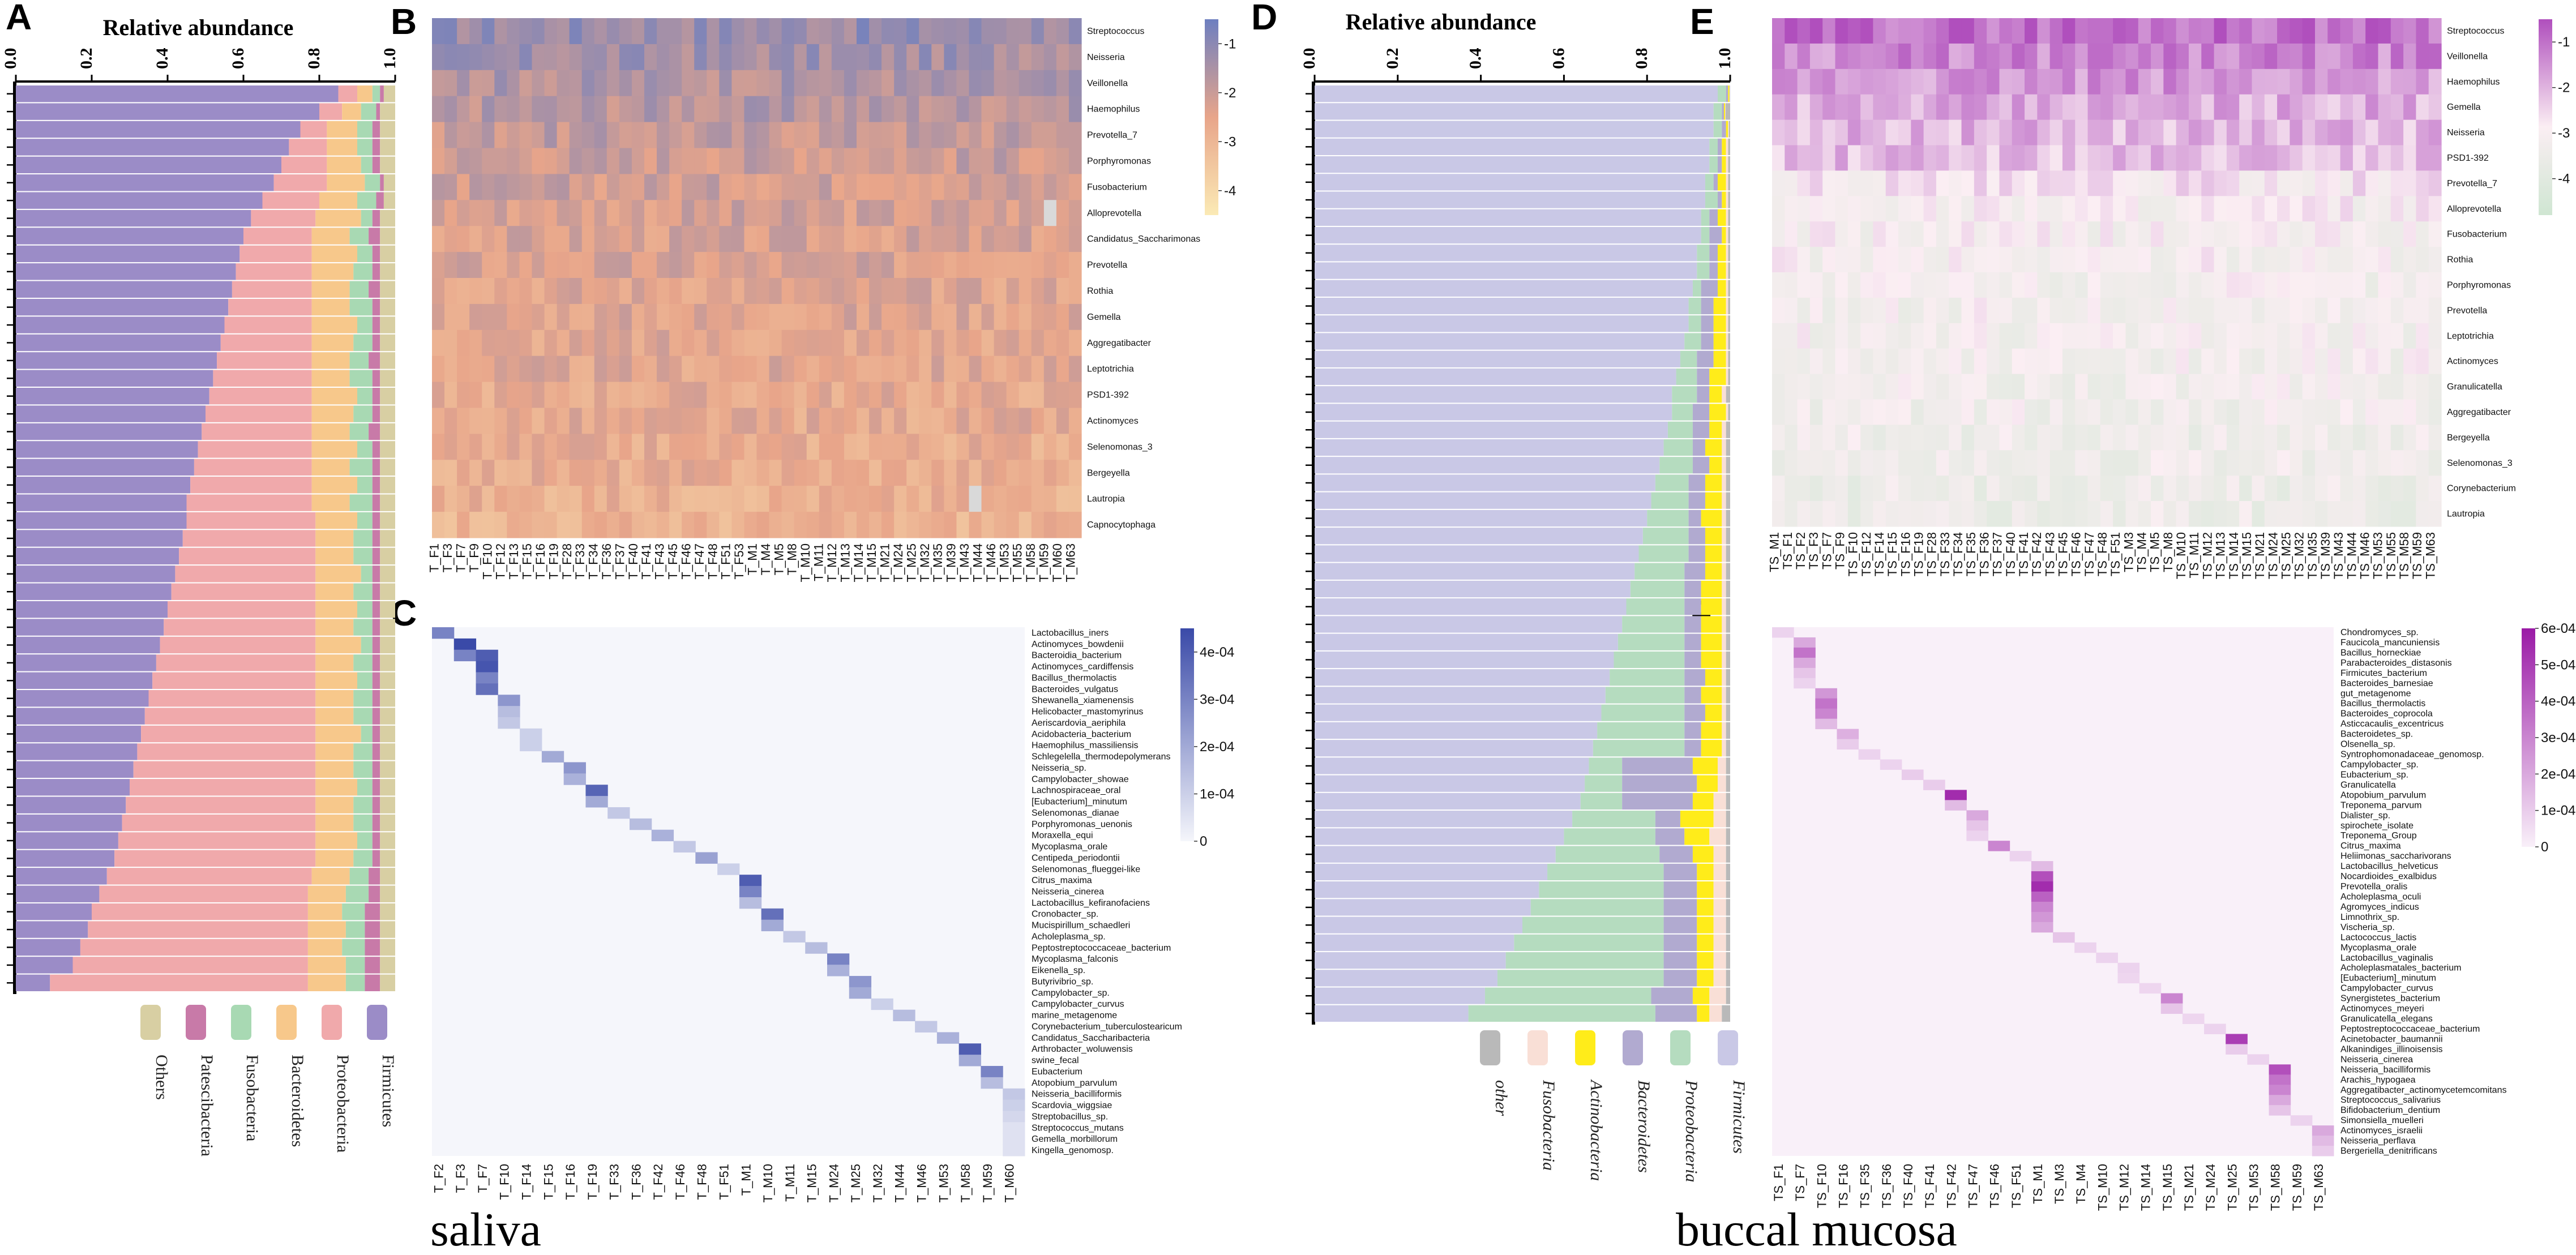 This screenshot has height=1255, width=2576. Describe the element at coordinates (2388, 978) in the screenshot. I see `row-label: [Eubacterium]_minutum` at that location.